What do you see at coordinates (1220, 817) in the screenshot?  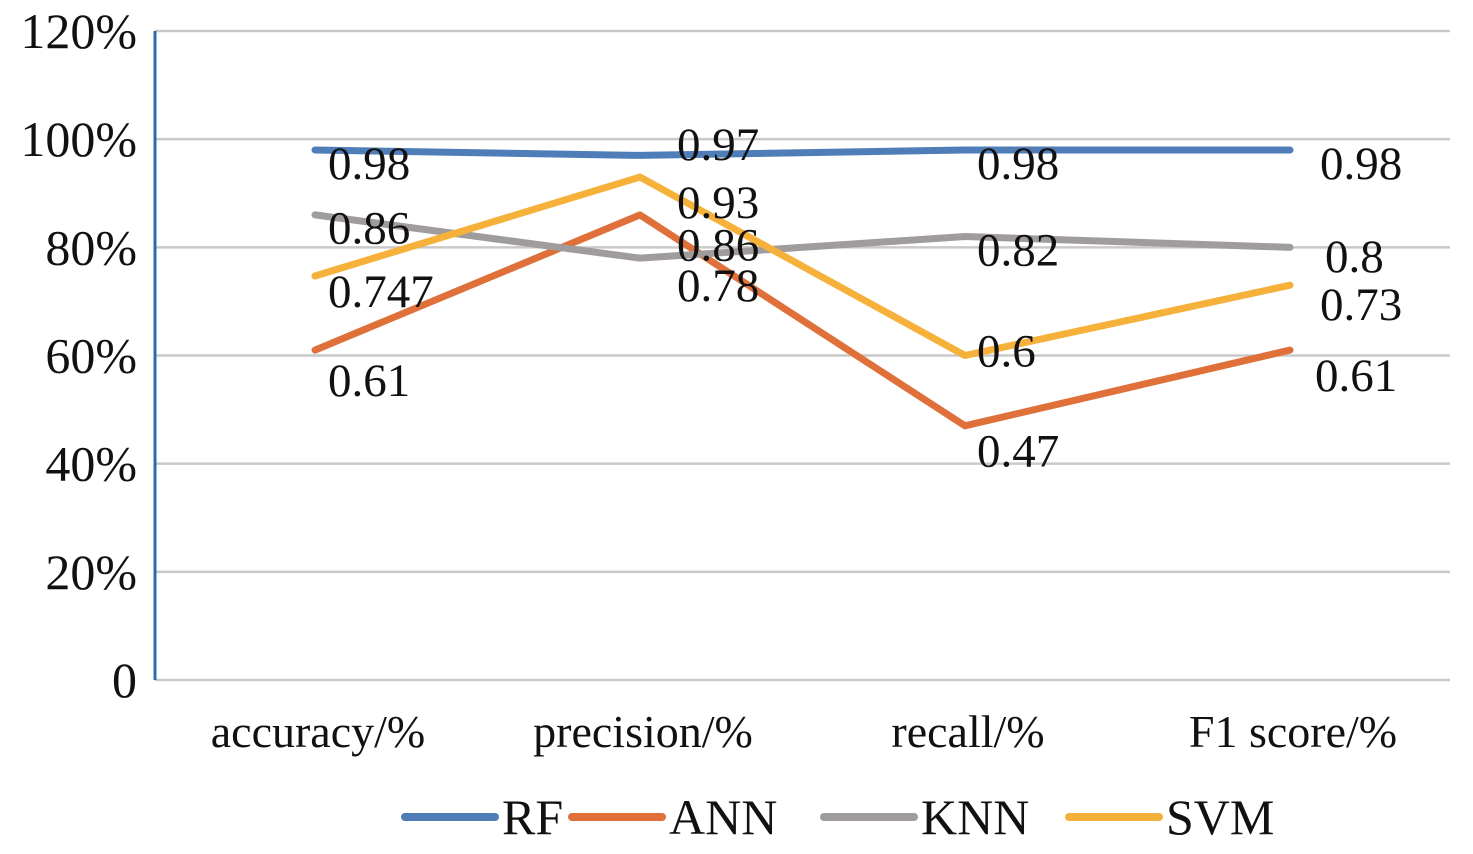 I see `legend-label: SVM` at bounding box center [1220, 817].